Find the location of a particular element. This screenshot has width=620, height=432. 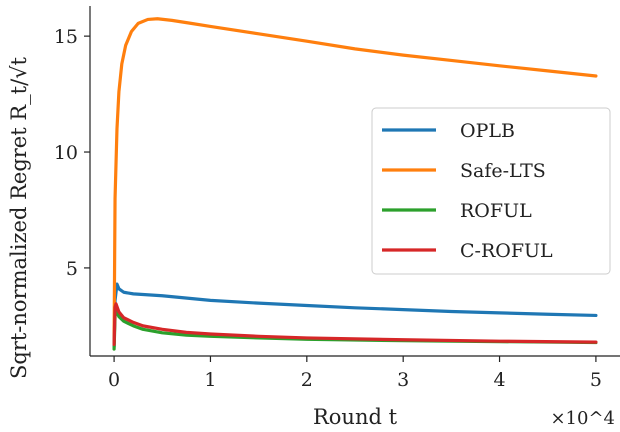

x-tick-label: 3 is located at coordinates (403, 380).